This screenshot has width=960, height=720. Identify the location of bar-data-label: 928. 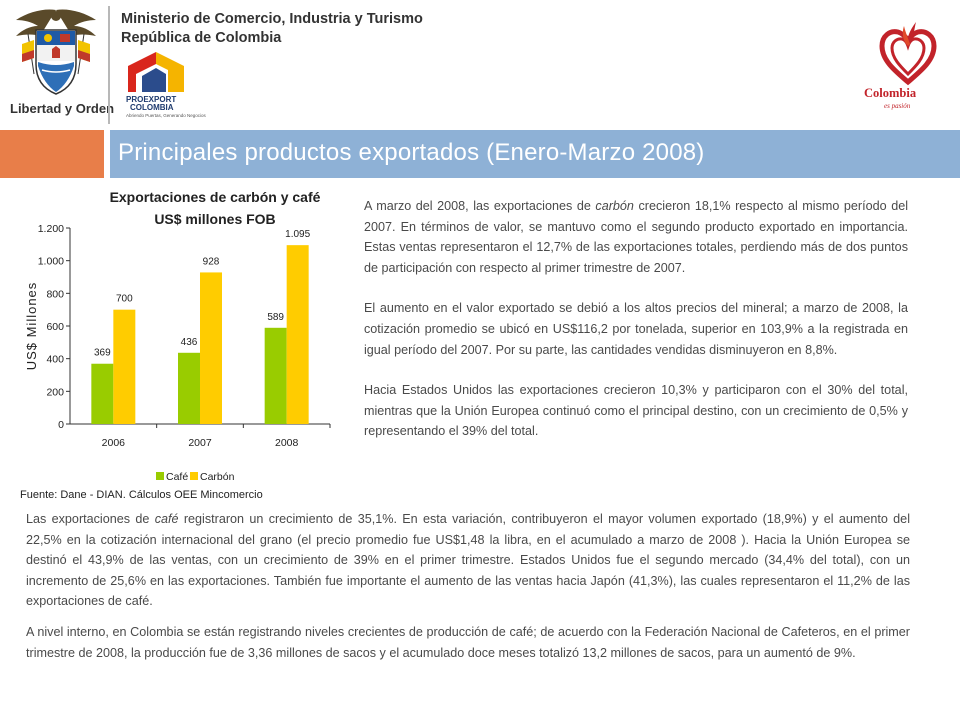
(211, 261).